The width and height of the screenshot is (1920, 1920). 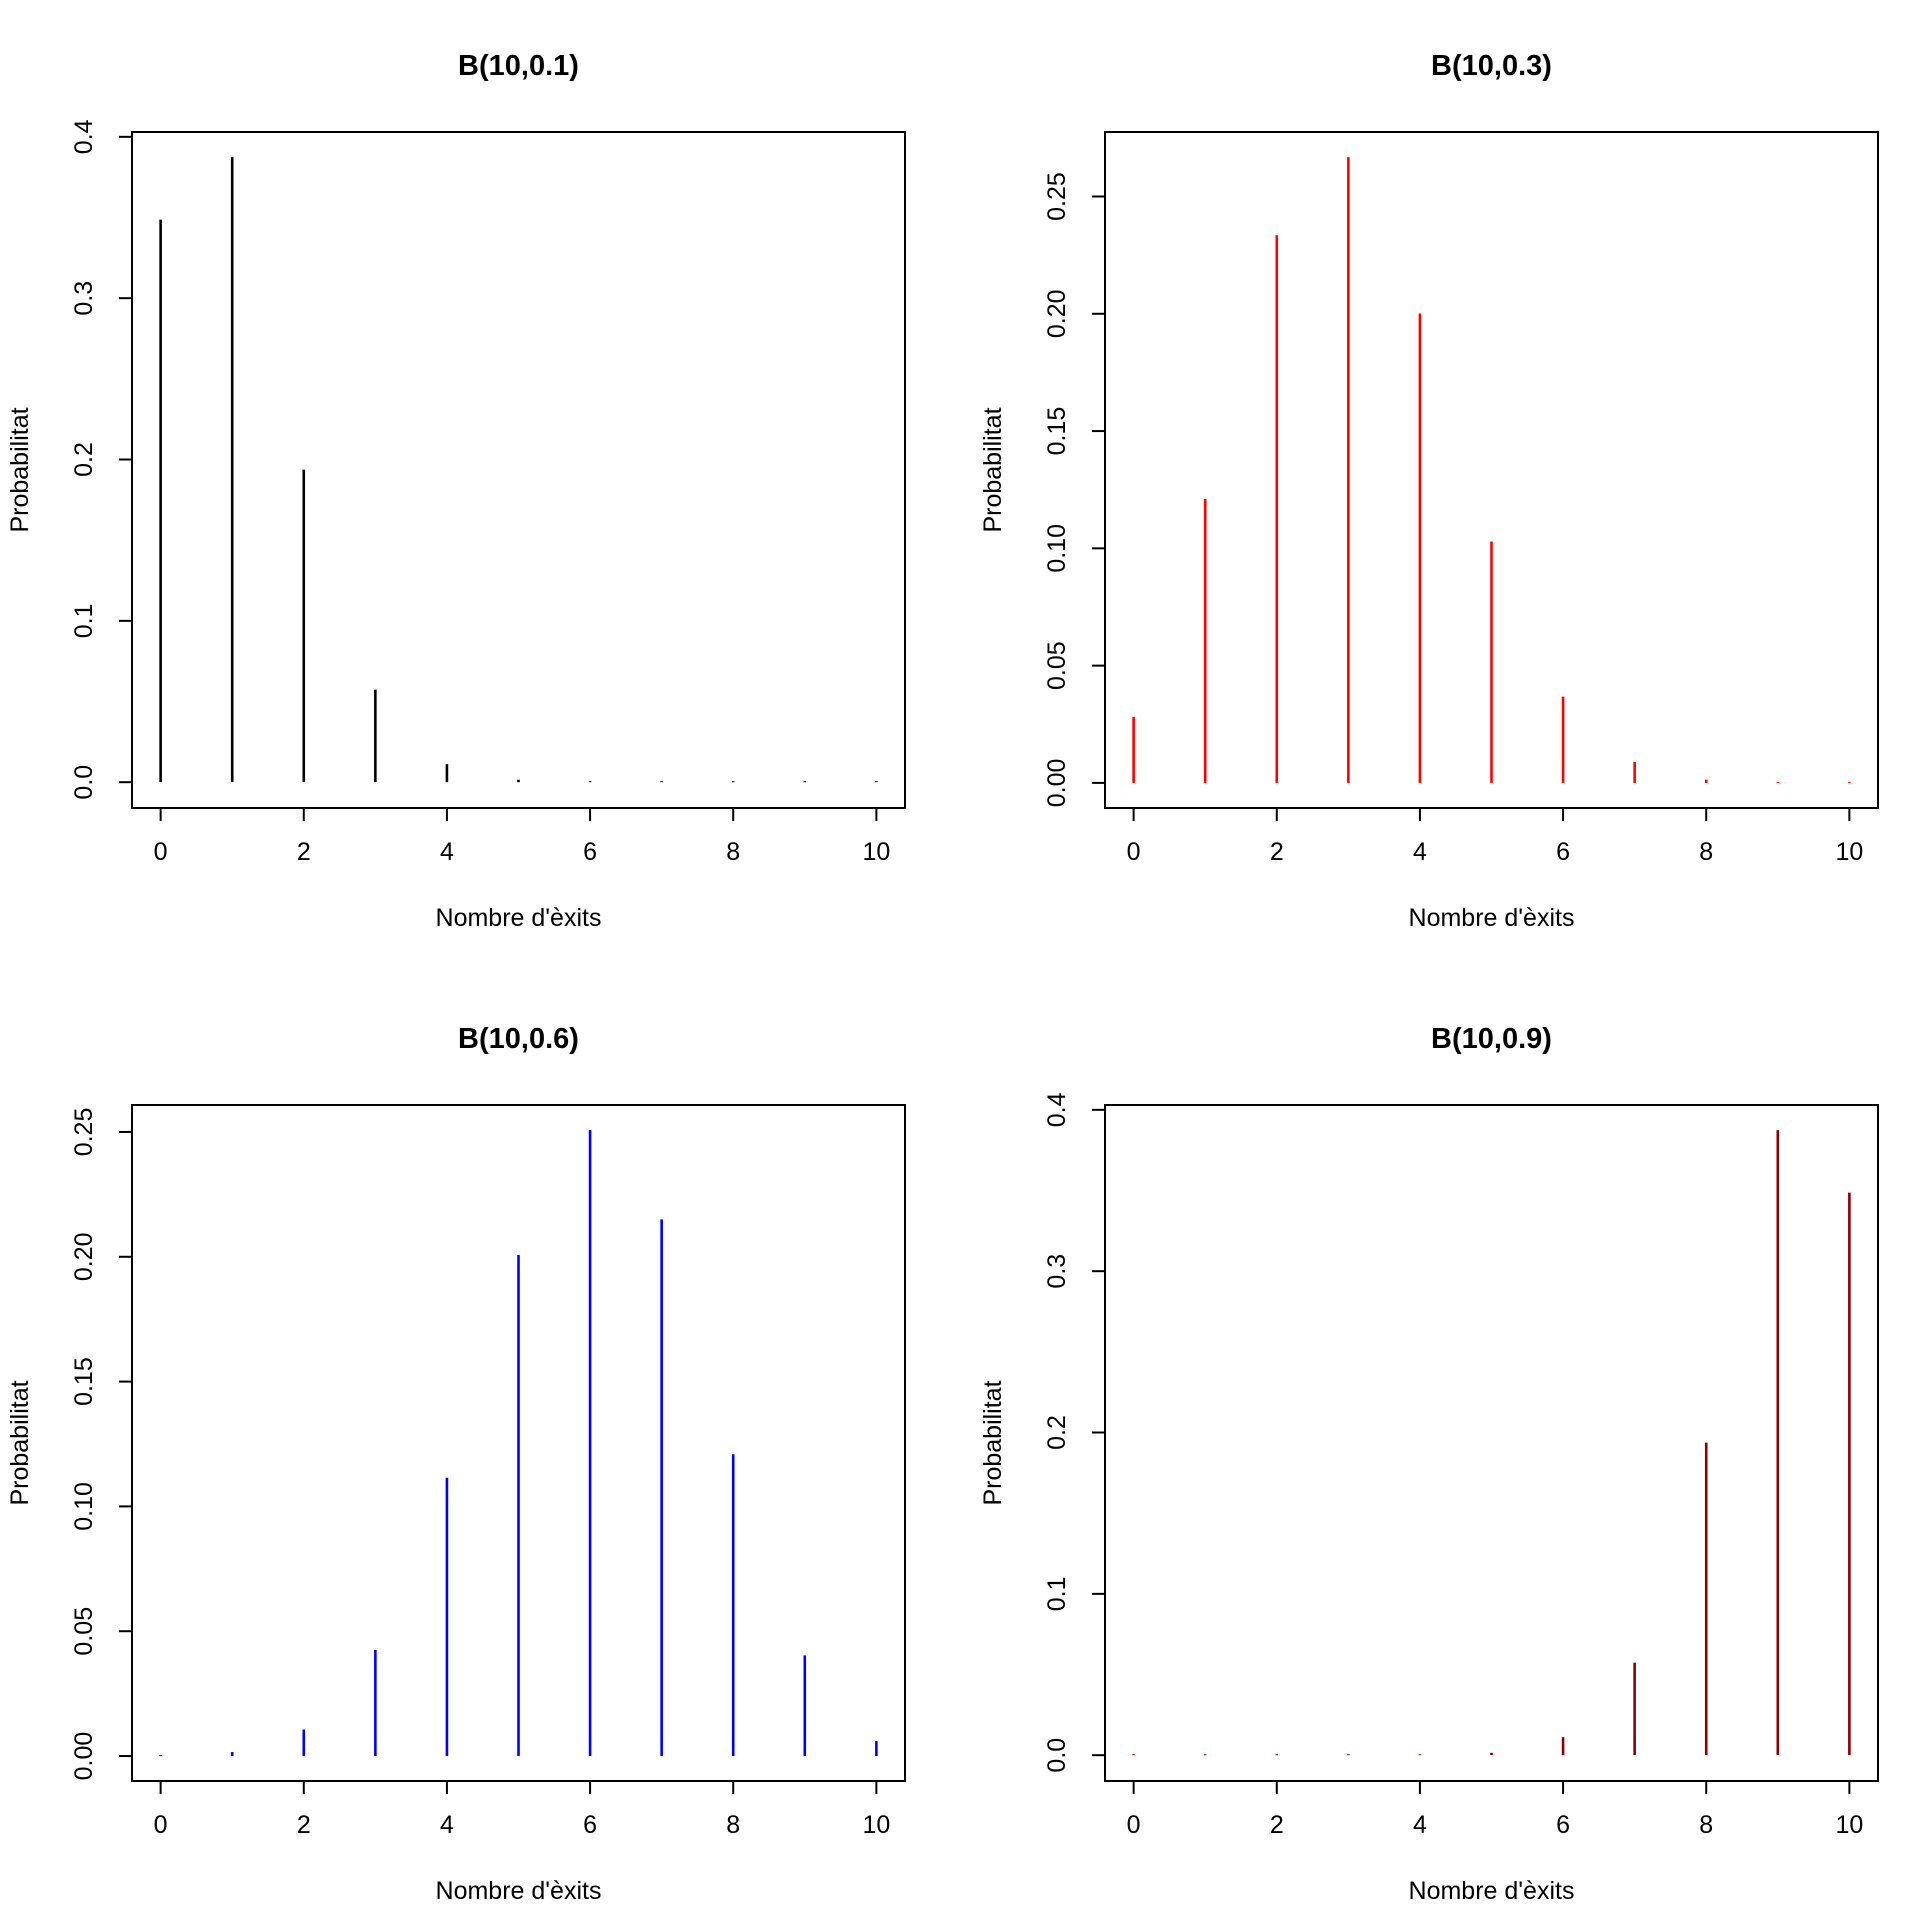 What do you see at coordinates (1491, 1039) in the screenshot?
I see `chart-title: B(10,0.9)` at bounding box center [1491, 1039].